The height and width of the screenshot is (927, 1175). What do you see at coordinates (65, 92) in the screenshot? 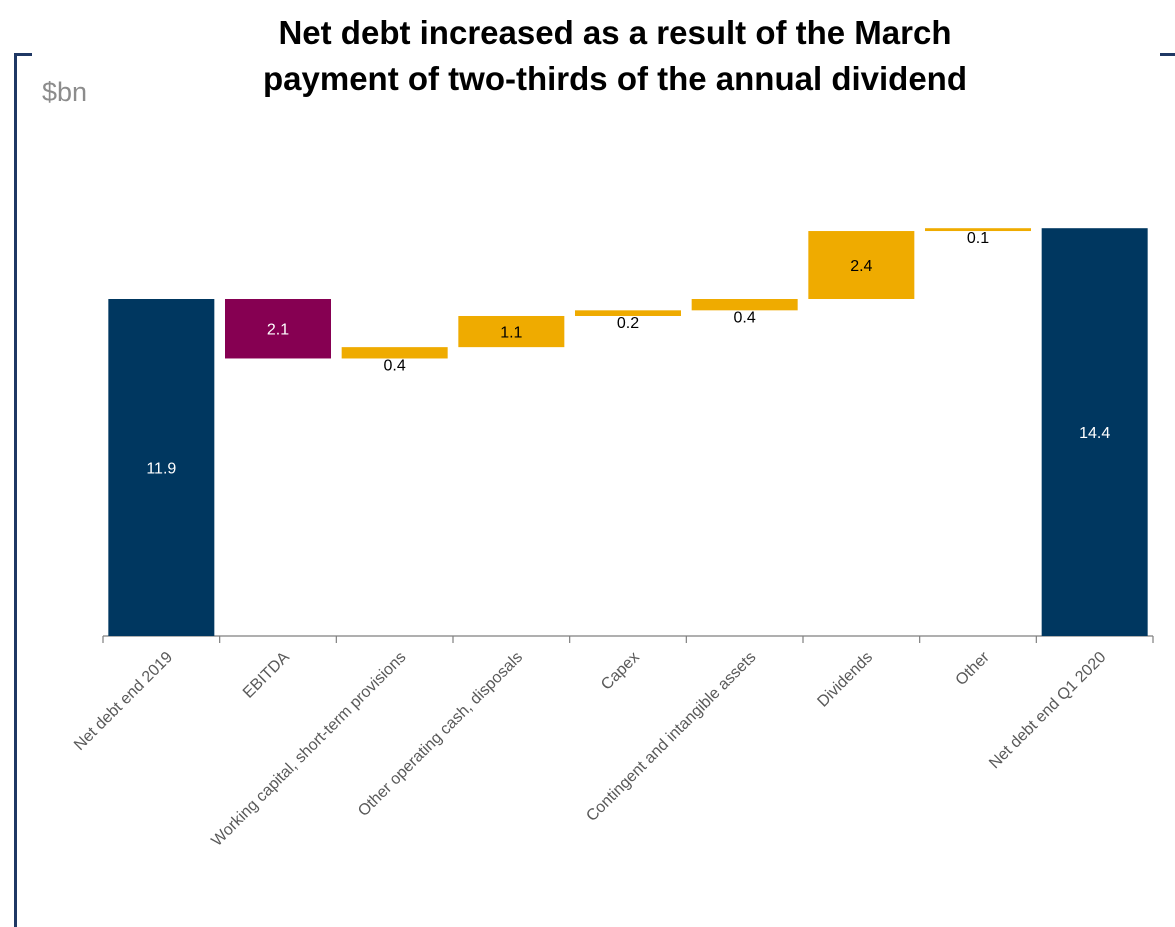
I see `unit-label: $bn` at bounding box center [65, 92].